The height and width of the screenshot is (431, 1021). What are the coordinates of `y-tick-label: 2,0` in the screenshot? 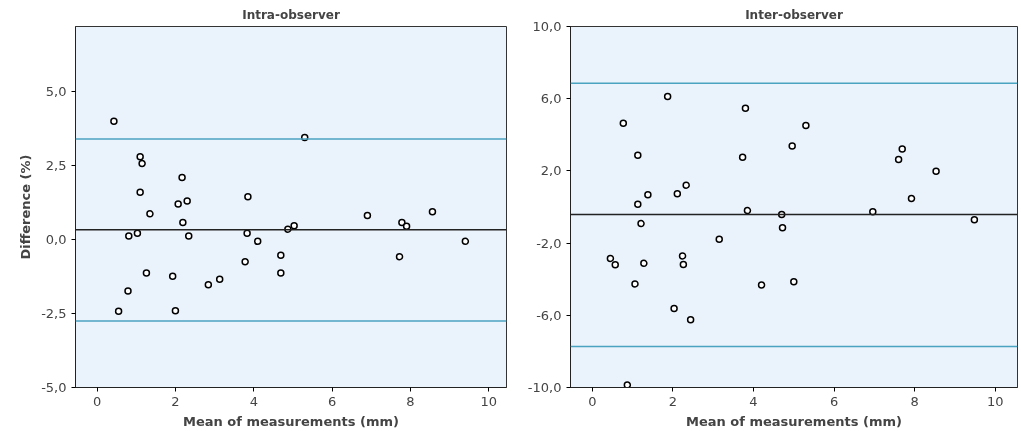 It's located at (551, 171).